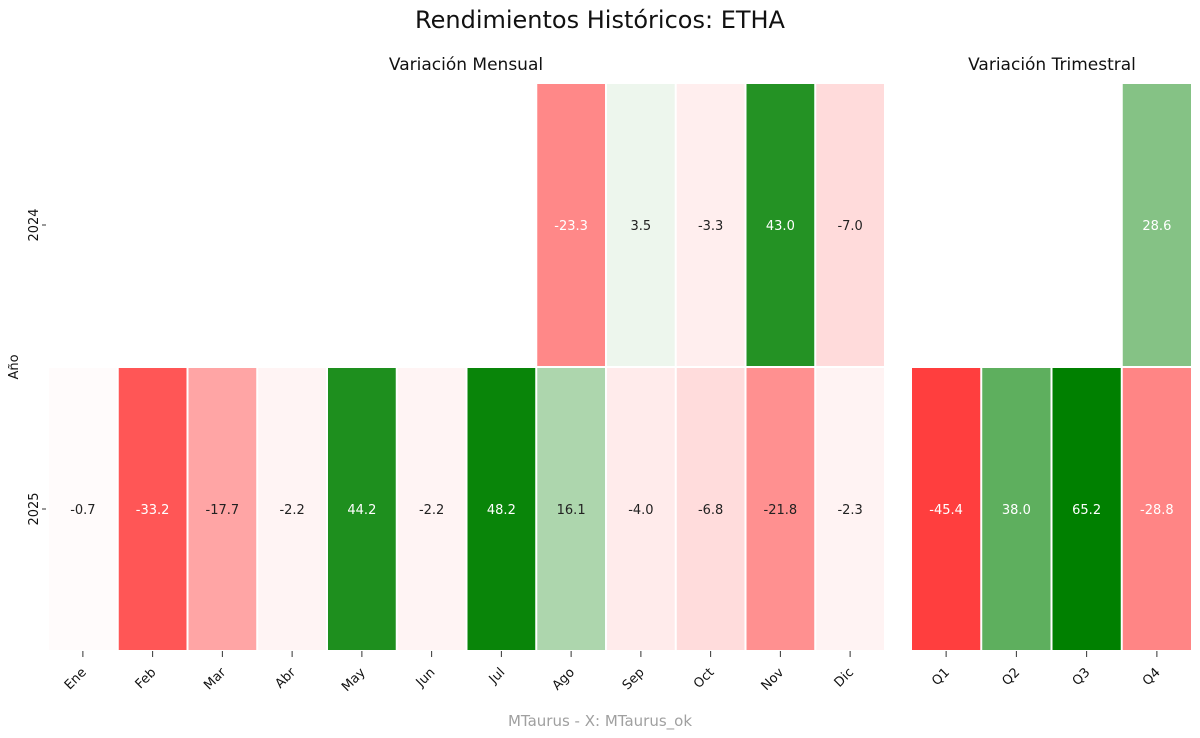  I want to click on cell-quarterly-2025-Q1, so click(946, 509).